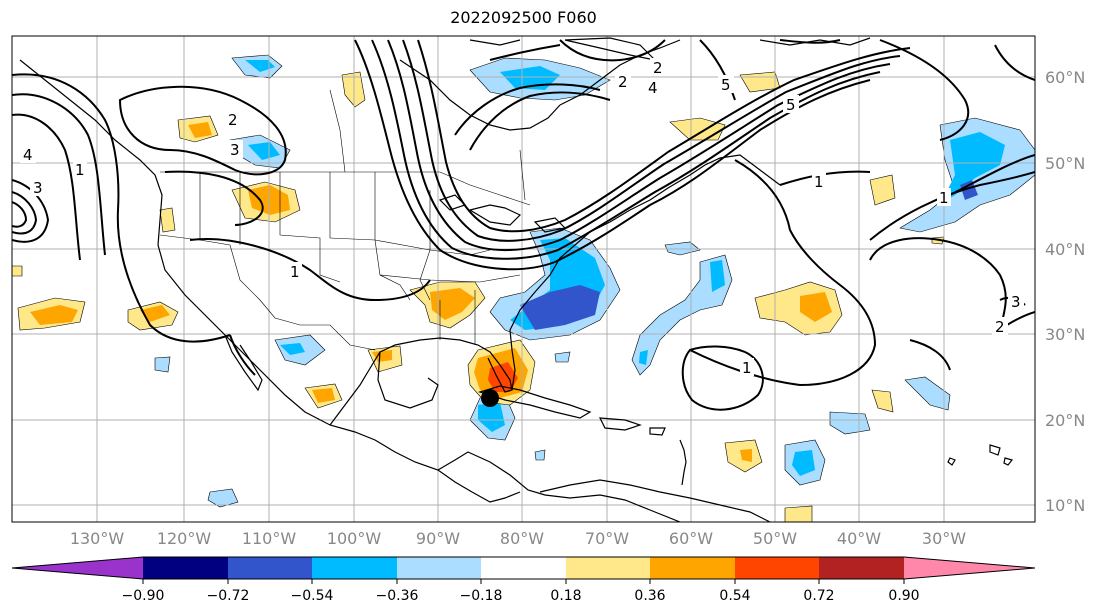  What do you see at coordinates (490, 398) in the screenshot?
I see `storm-center-marker` at bounding box center [490, 398].